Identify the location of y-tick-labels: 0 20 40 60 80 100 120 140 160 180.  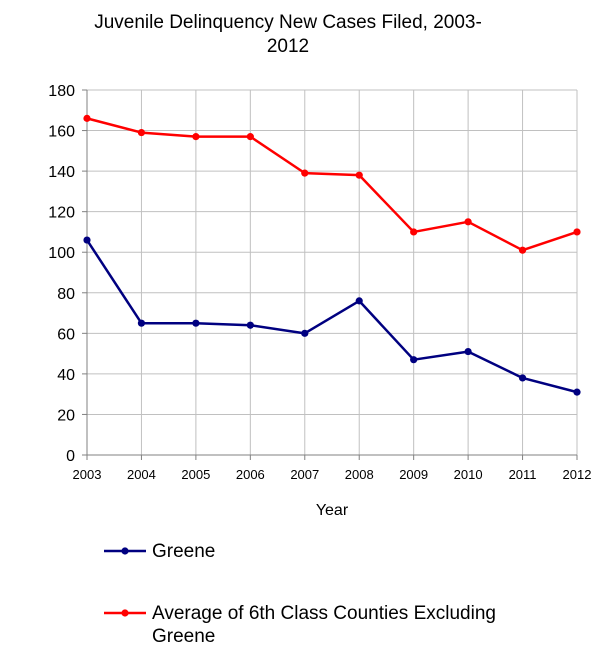
(61, 274).